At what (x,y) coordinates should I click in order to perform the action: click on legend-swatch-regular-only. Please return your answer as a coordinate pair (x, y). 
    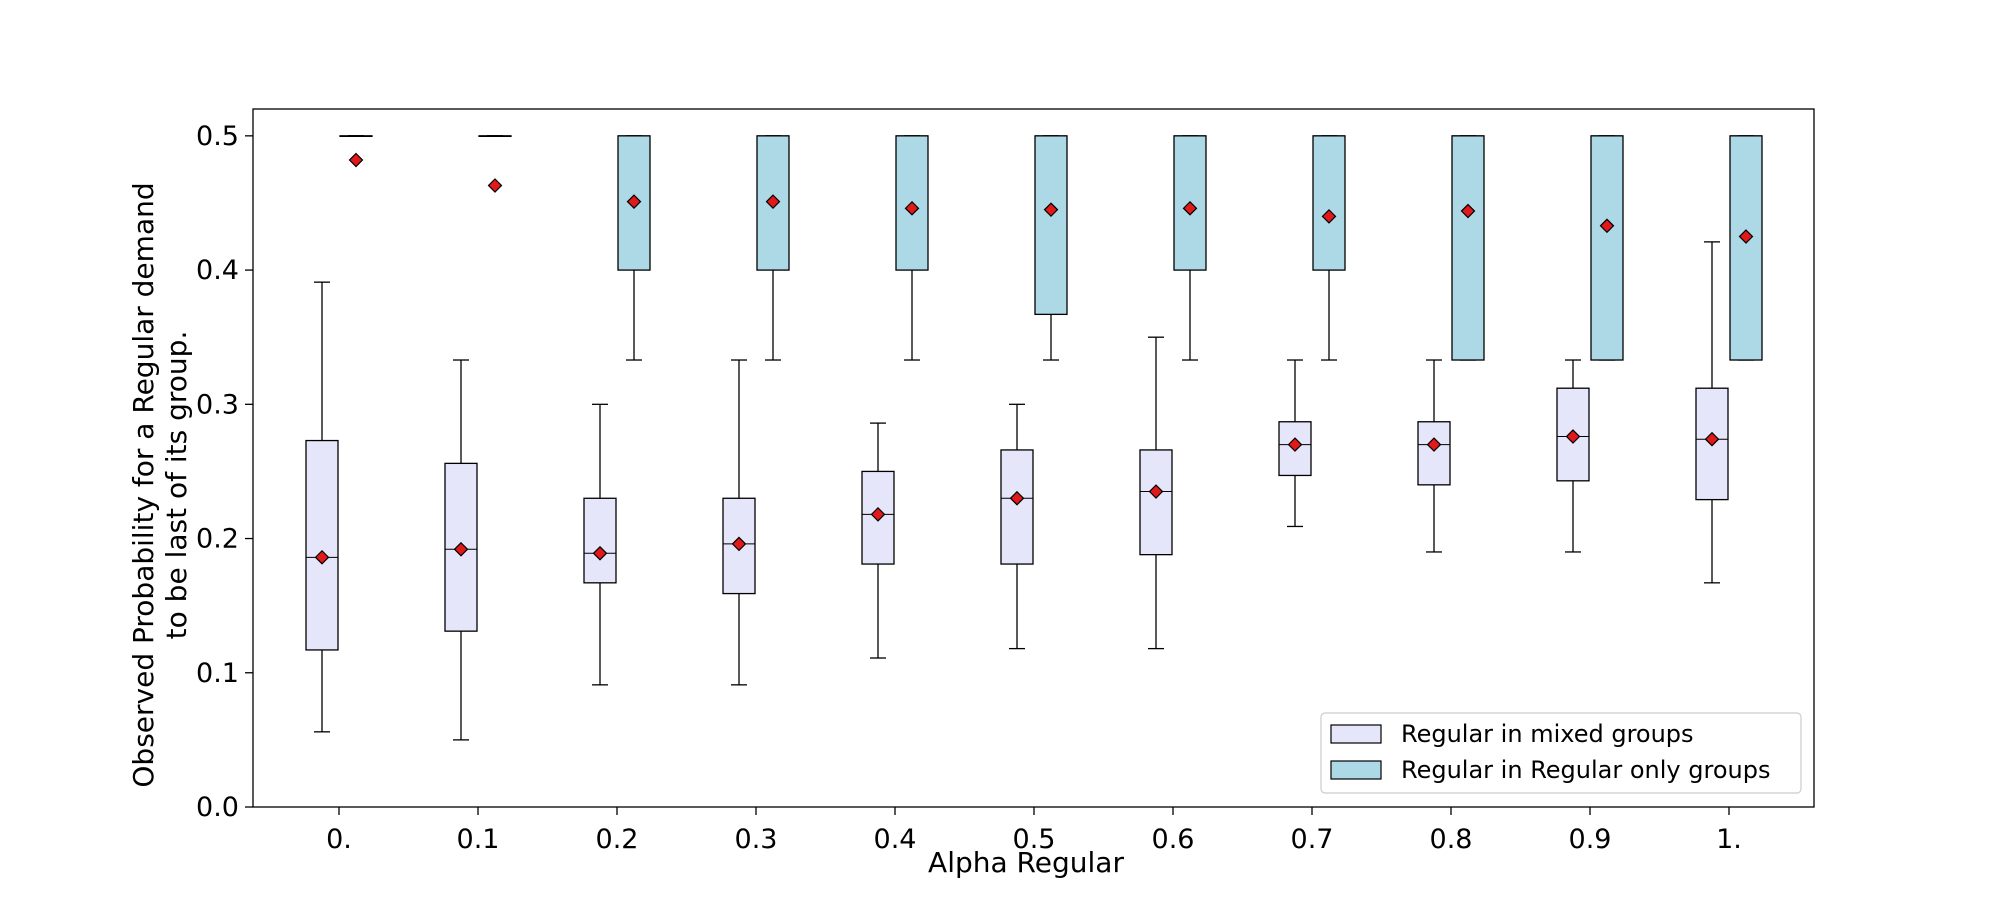
    Looking at the image, I should click on (1356, 770).